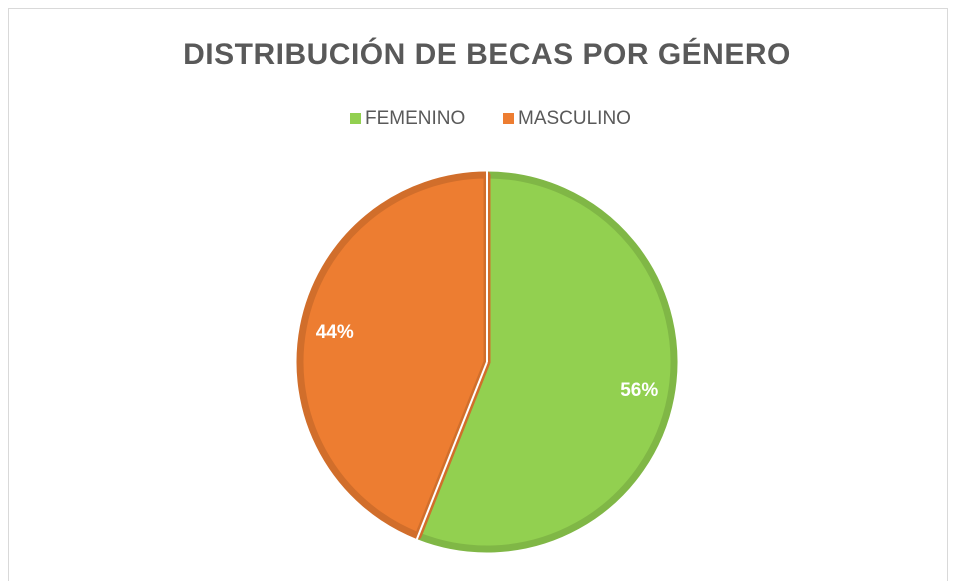 Image resolution: width=956 pixels, height=581 pixels. Describe the element at coordinates (415, 118) in the screenshot. I see `legend-label: FEMENINO` at that location.